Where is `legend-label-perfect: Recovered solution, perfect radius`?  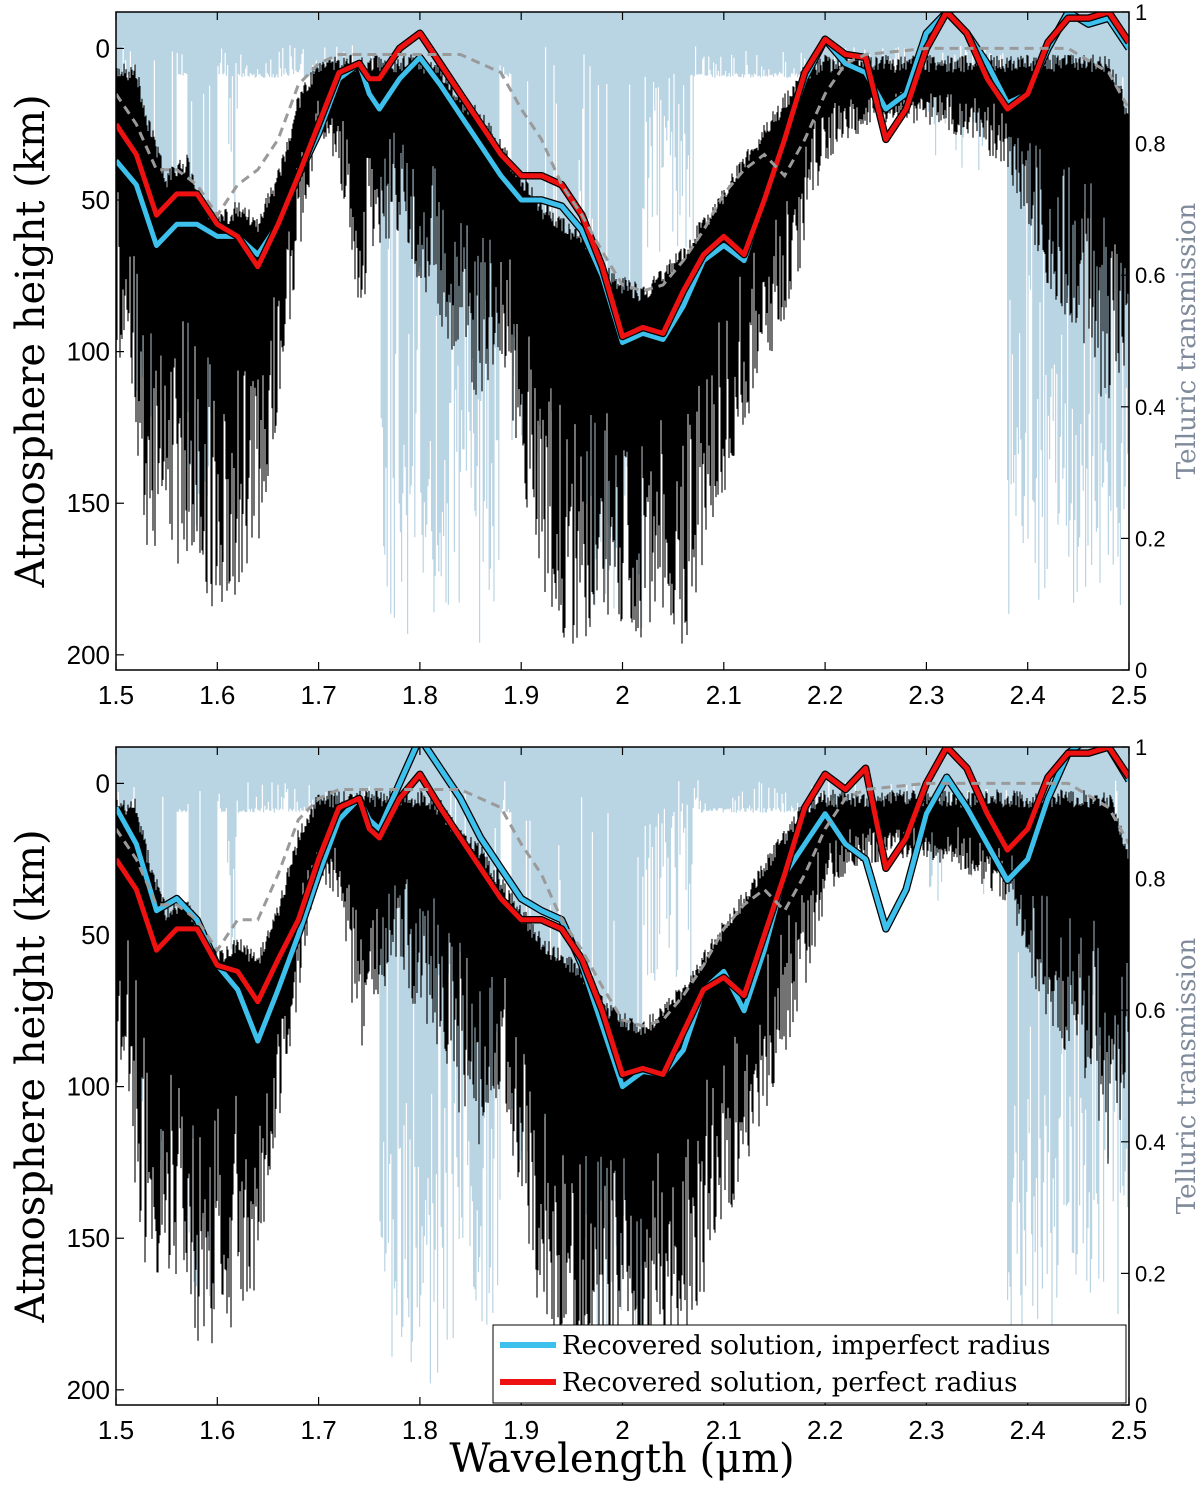
legend-label-perfect: Recovered solution, perfect radius is located at coordinates (789, 1383).